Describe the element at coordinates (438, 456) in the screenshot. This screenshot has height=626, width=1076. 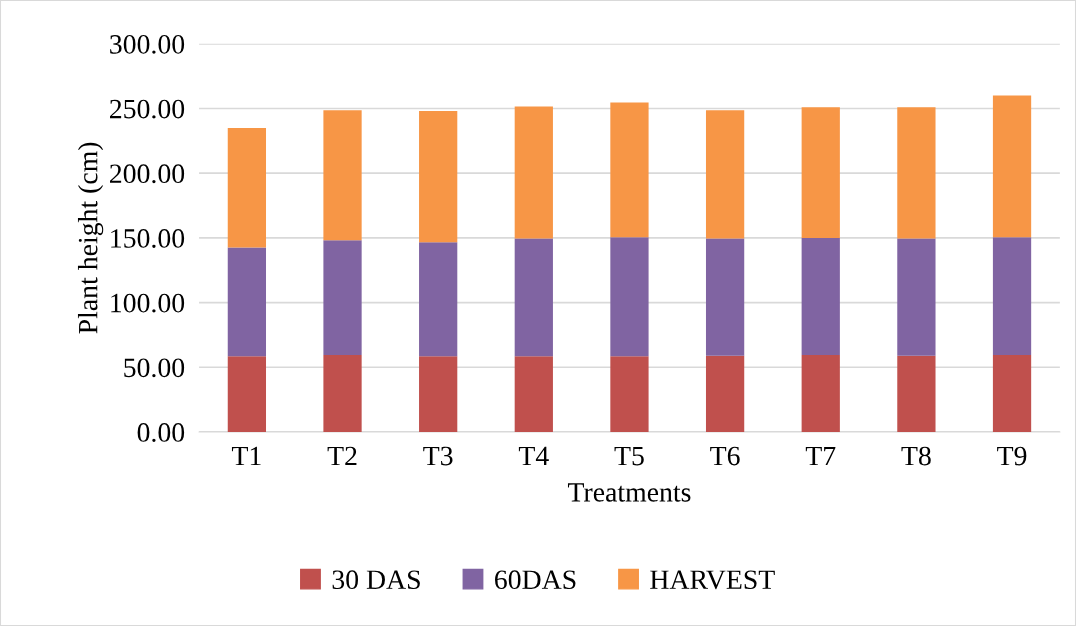
I see `x-tick-label: T3` at that location.